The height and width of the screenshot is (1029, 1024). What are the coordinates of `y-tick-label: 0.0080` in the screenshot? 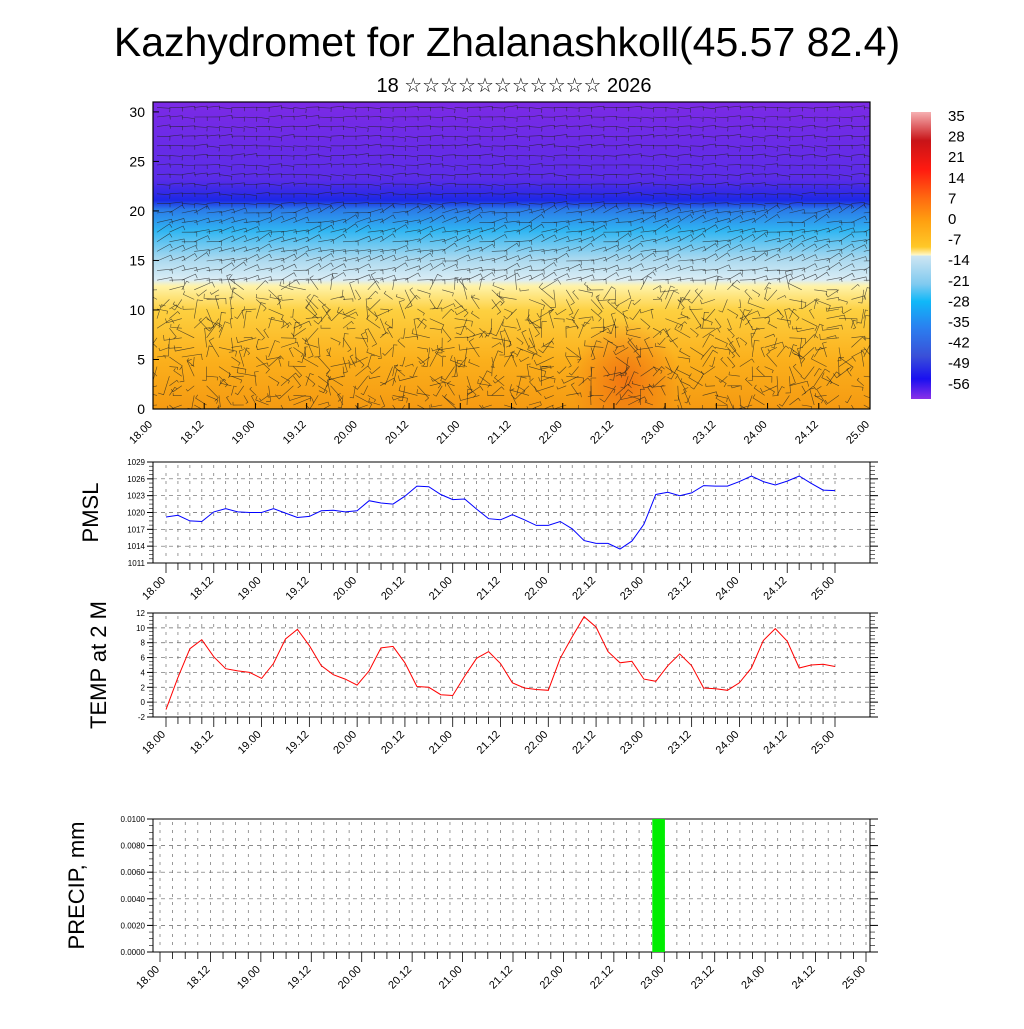 It's located at (133, 846).